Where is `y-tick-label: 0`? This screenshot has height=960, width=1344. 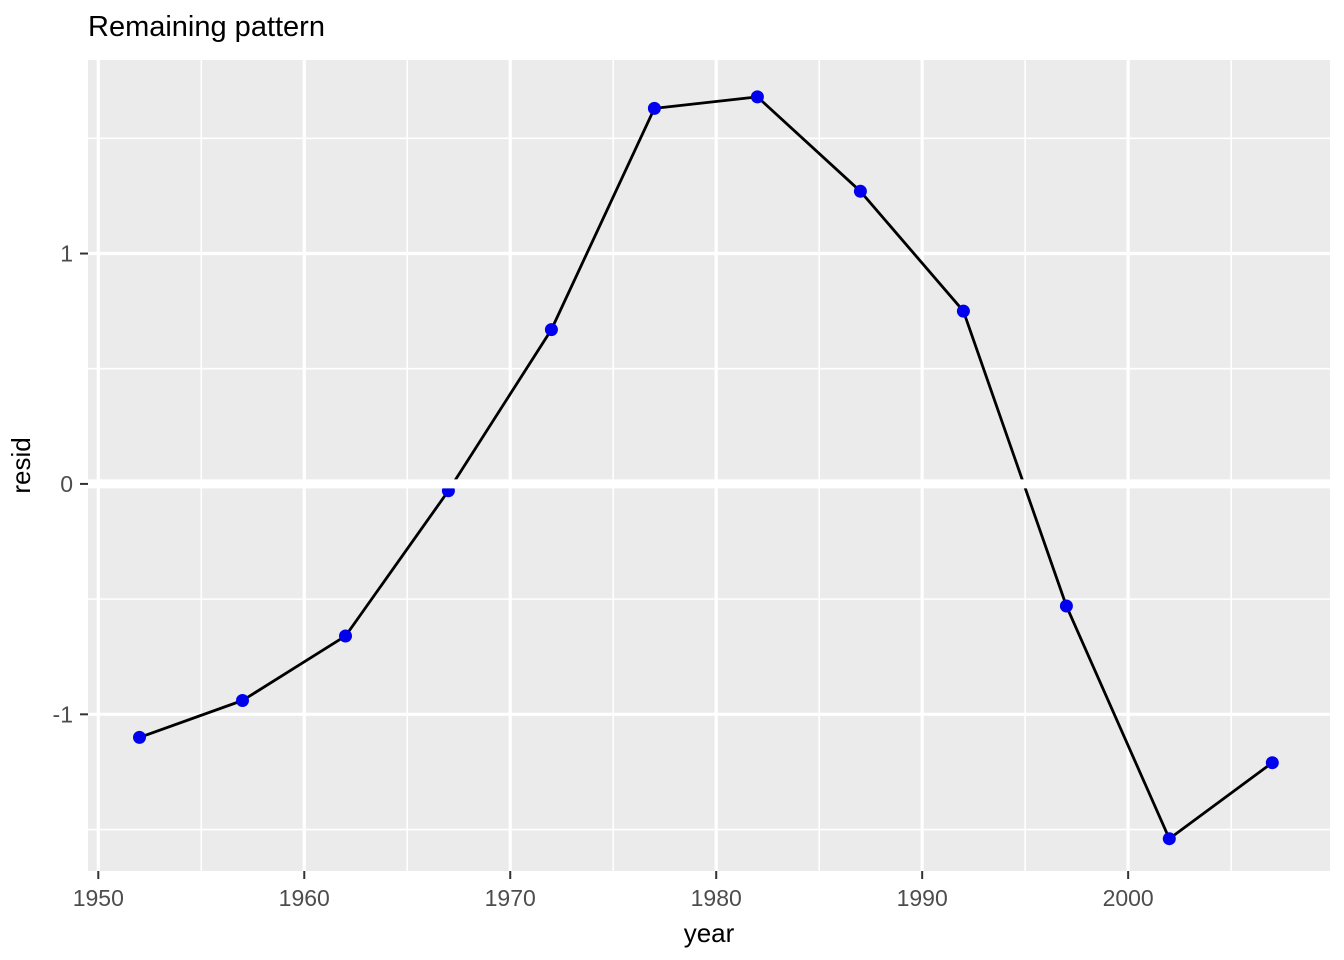
y-tick-label: 0 is located at coordinates (66, 484).